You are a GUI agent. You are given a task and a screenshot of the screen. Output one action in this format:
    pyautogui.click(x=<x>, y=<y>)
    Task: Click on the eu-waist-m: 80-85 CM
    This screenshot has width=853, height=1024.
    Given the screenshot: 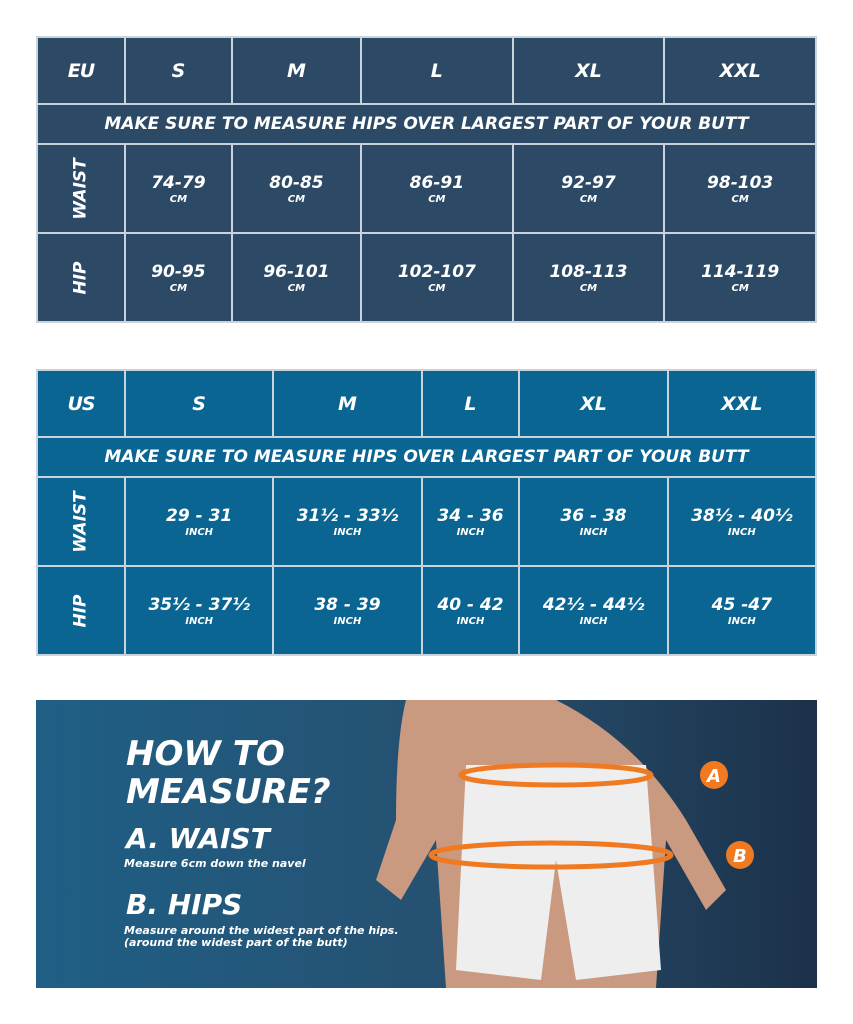 What is the action you would take?
    pyautogui.click(x=296, y=188)
    